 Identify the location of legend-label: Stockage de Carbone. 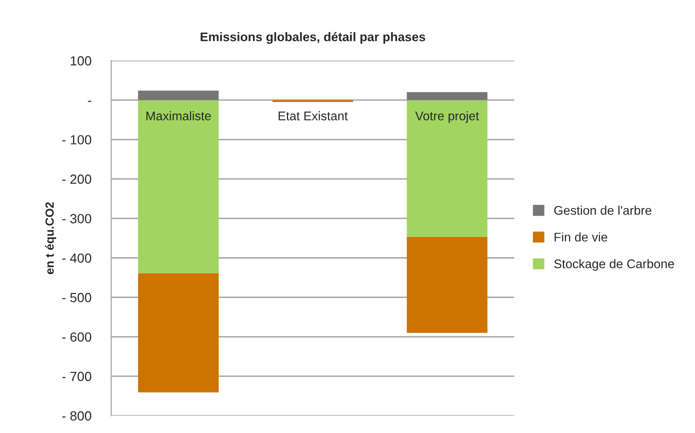
(614, 265).